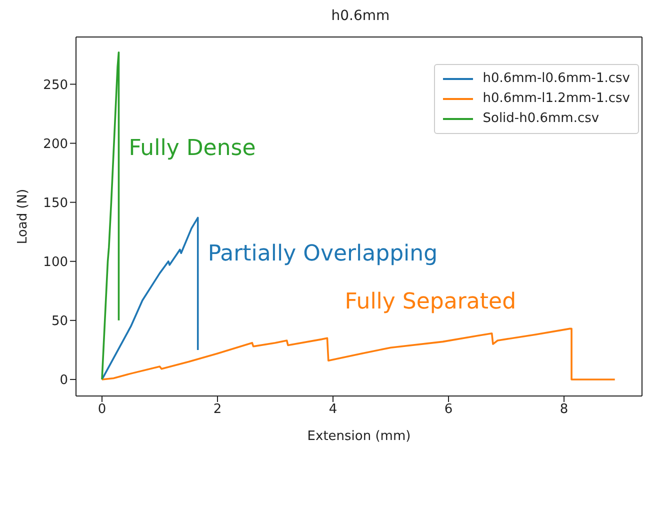  Describe the element at coordinates (64, 380) in the screenshot. I see `y-tick-label: 0` at that location.